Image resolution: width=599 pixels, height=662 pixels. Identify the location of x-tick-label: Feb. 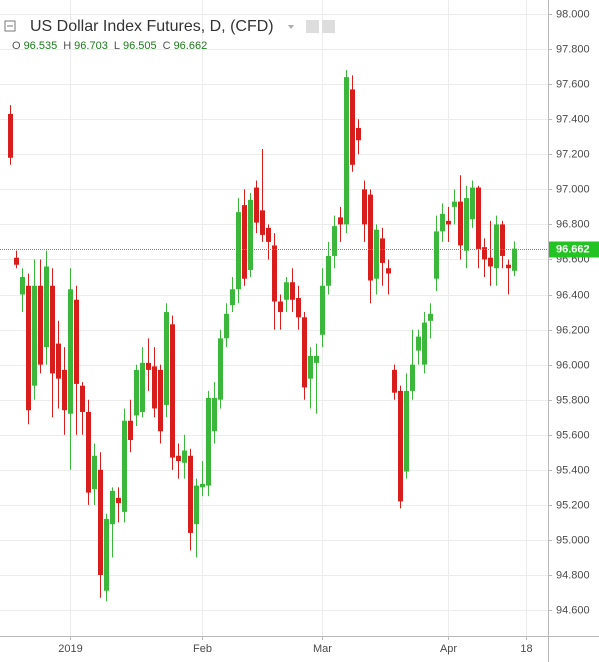
(202, 649).